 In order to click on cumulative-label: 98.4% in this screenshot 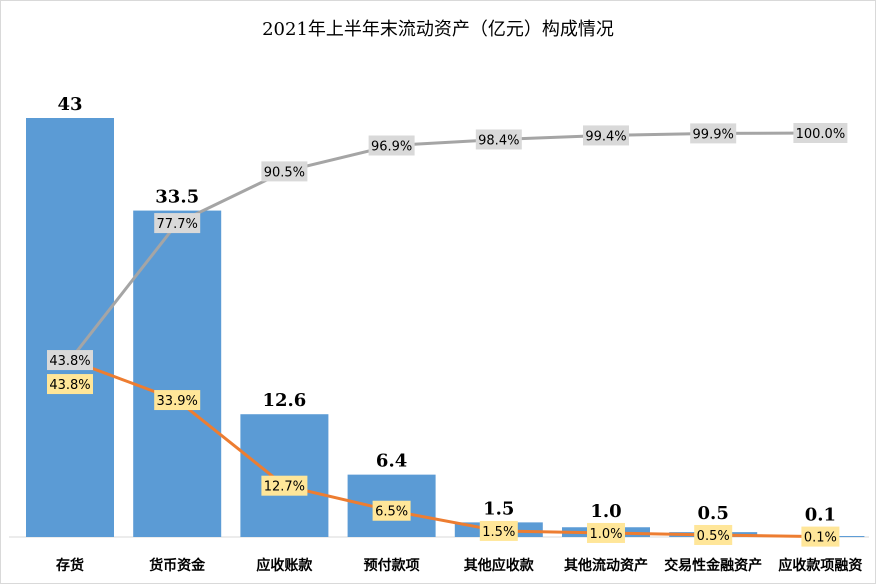, I will do `click(498, 140)`.